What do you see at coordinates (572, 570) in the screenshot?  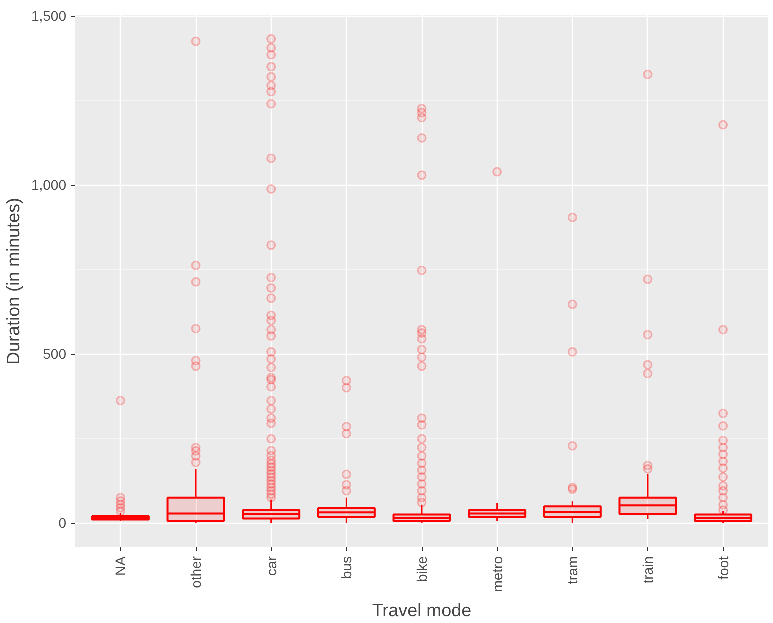 I see `x-tick-label: tram` at bounding box center [572, 570].